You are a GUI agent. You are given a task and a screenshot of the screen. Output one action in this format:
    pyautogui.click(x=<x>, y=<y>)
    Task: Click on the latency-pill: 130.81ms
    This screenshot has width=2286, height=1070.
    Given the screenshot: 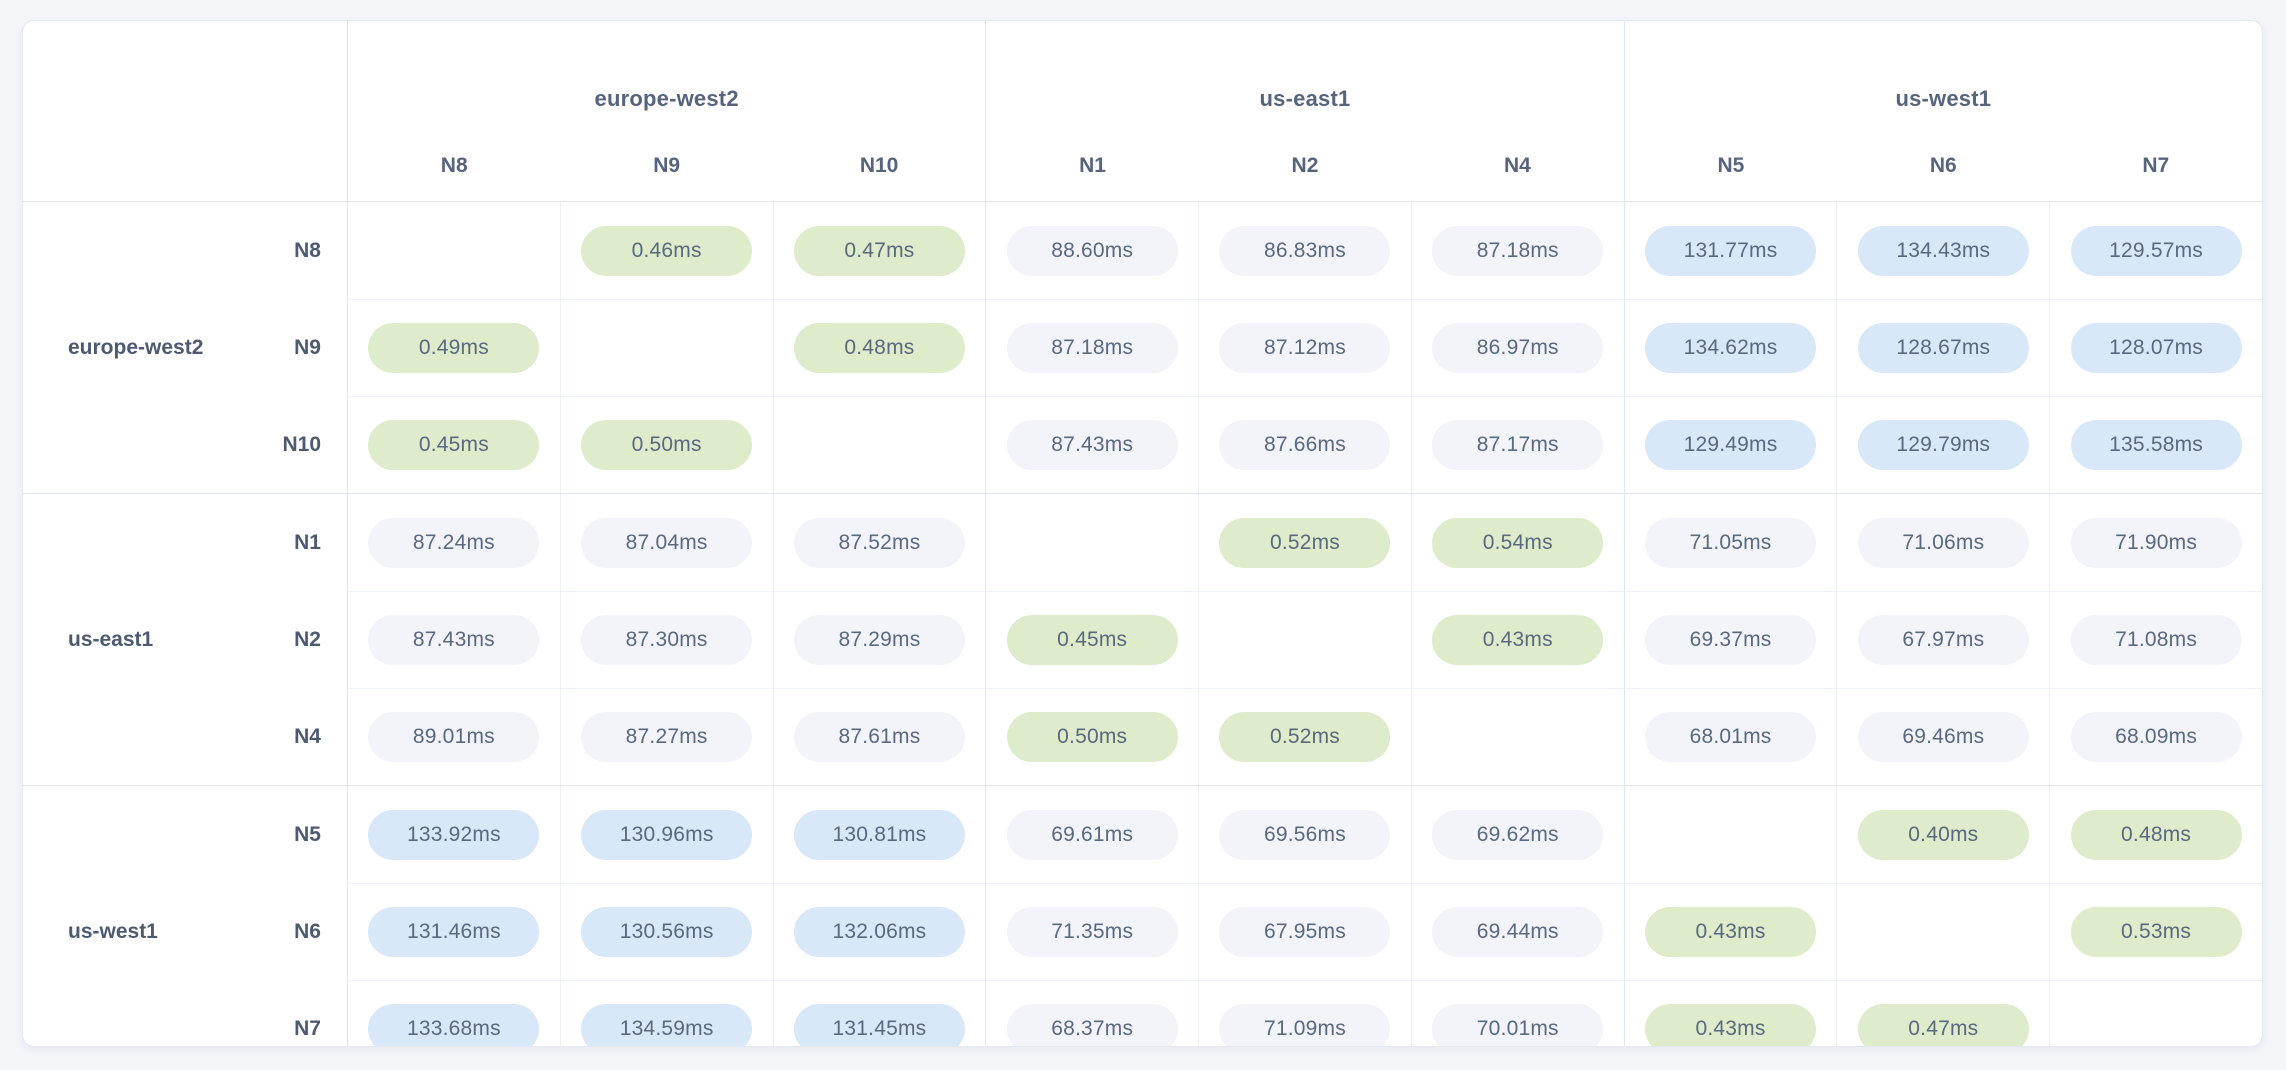 What is the action you would take?
    pyautogui.click(x=879, y=834)
    